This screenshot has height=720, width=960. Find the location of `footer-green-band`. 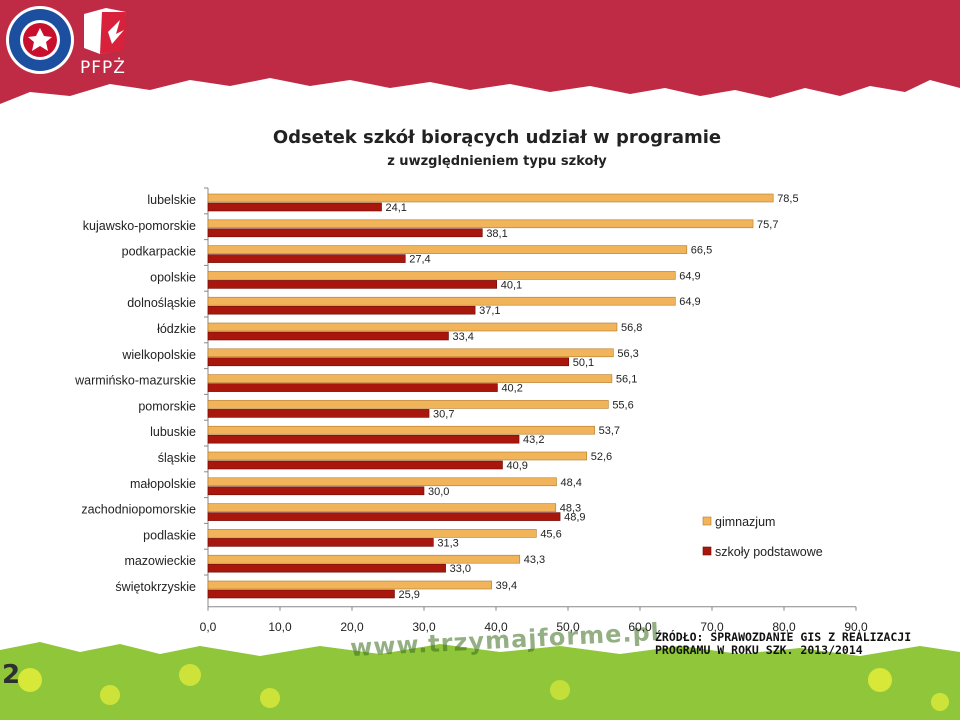

footer-green-band is located at coordinates (480, 681).